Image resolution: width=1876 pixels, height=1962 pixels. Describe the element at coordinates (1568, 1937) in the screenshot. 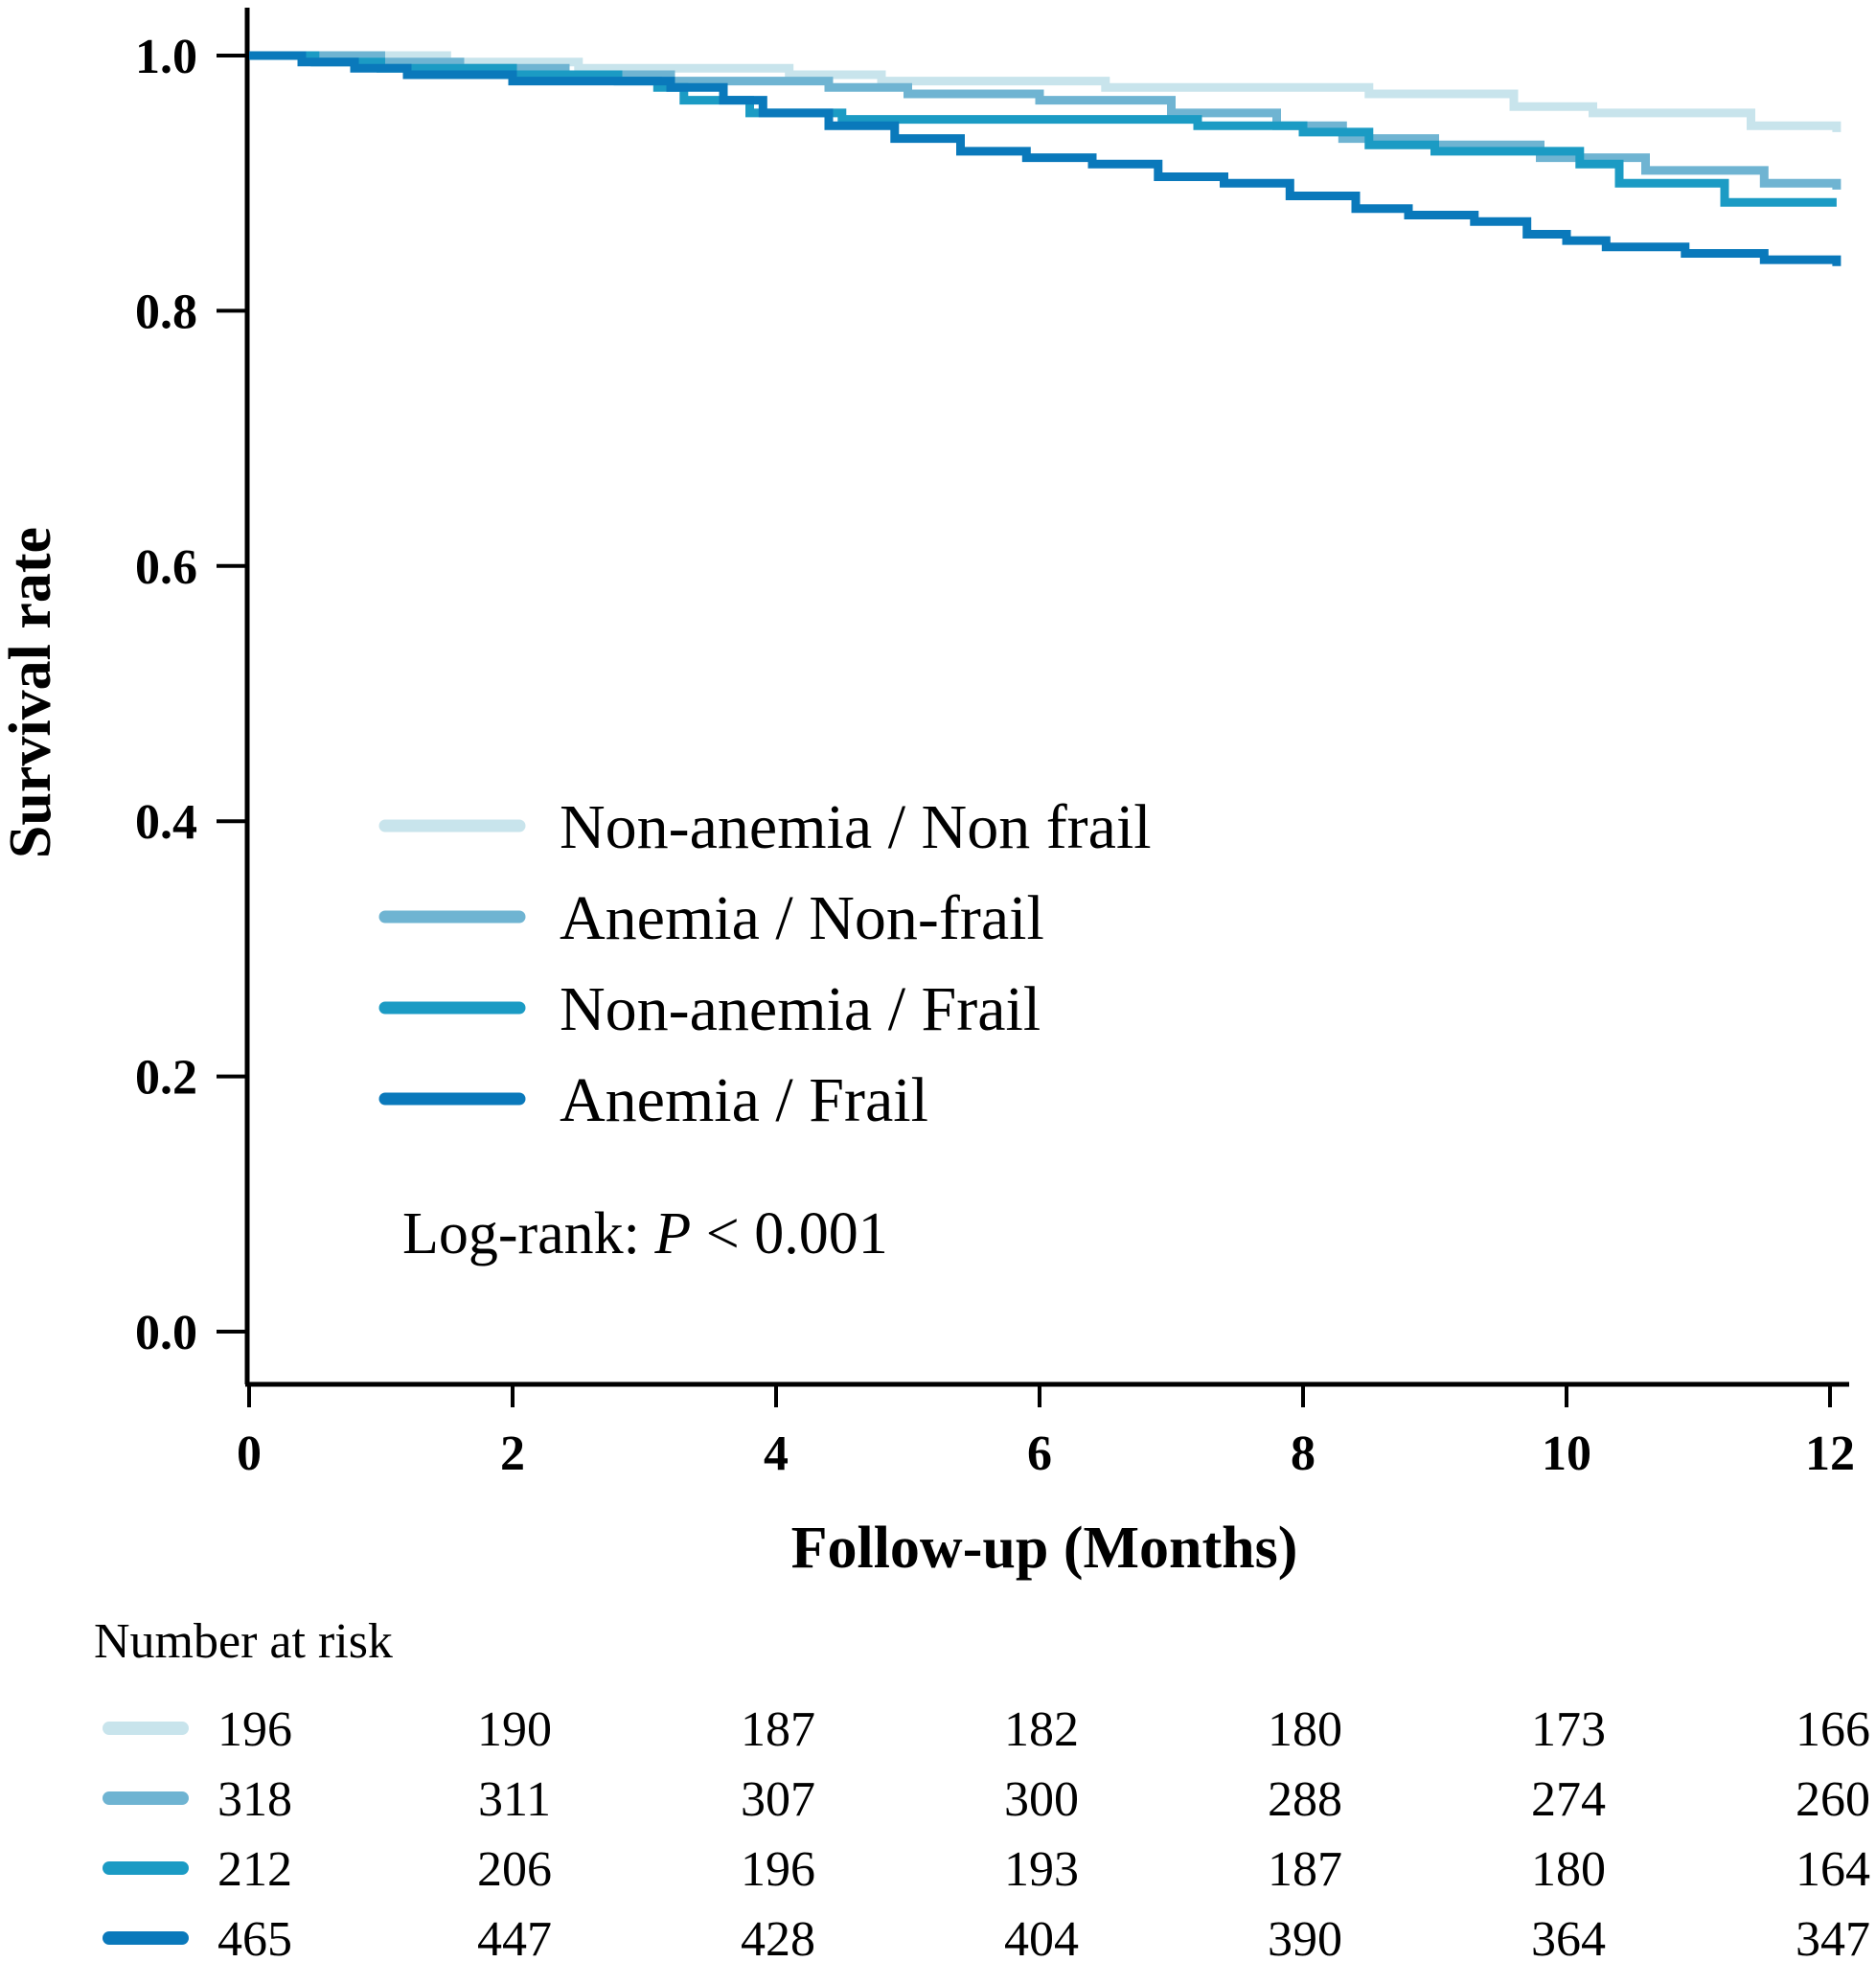

I see `risk-value: 364` at that location.